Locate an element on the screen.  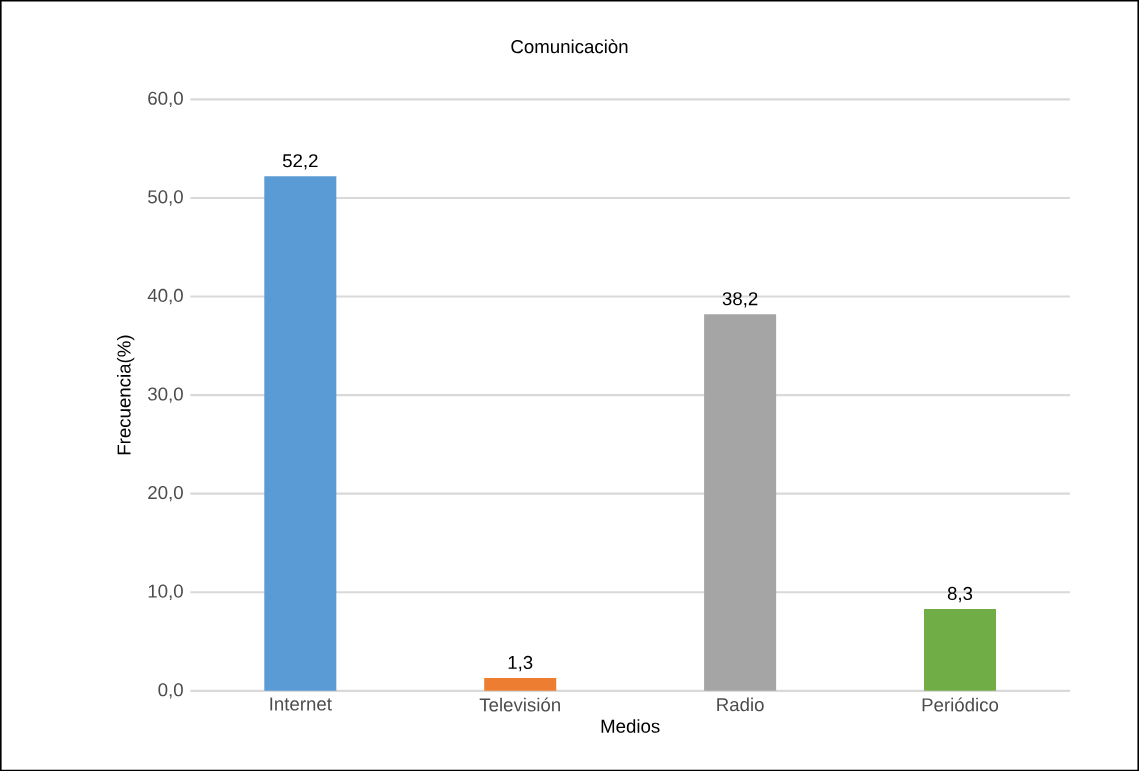
x-tick-label: Televisión is located at coordinates (519, 704).